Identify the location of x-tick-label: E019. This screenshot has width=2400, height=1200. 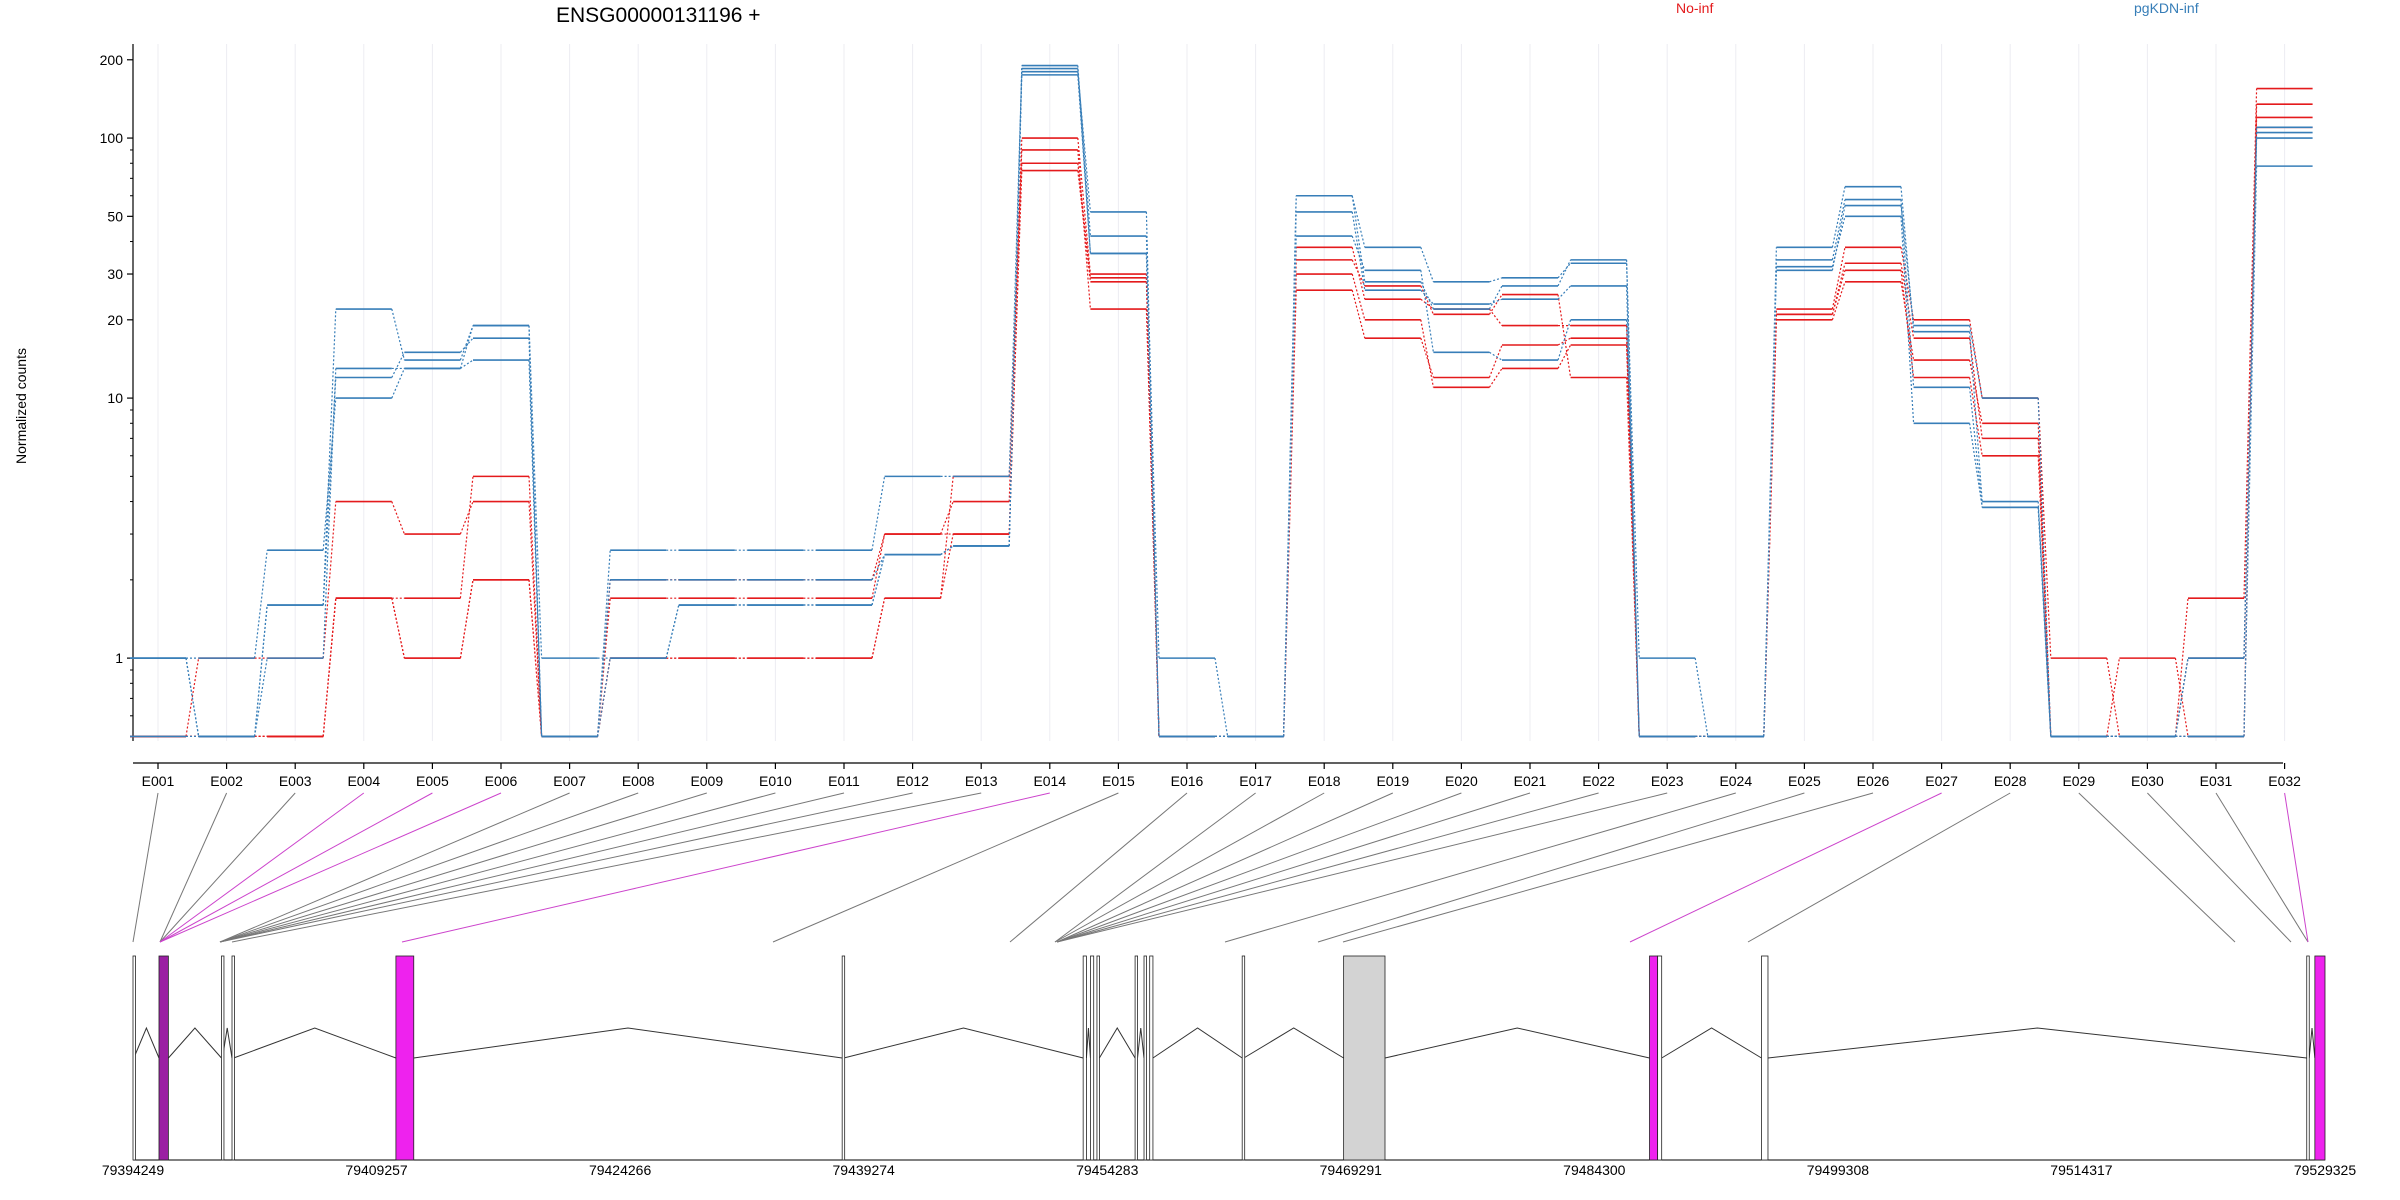
(1392, 781).